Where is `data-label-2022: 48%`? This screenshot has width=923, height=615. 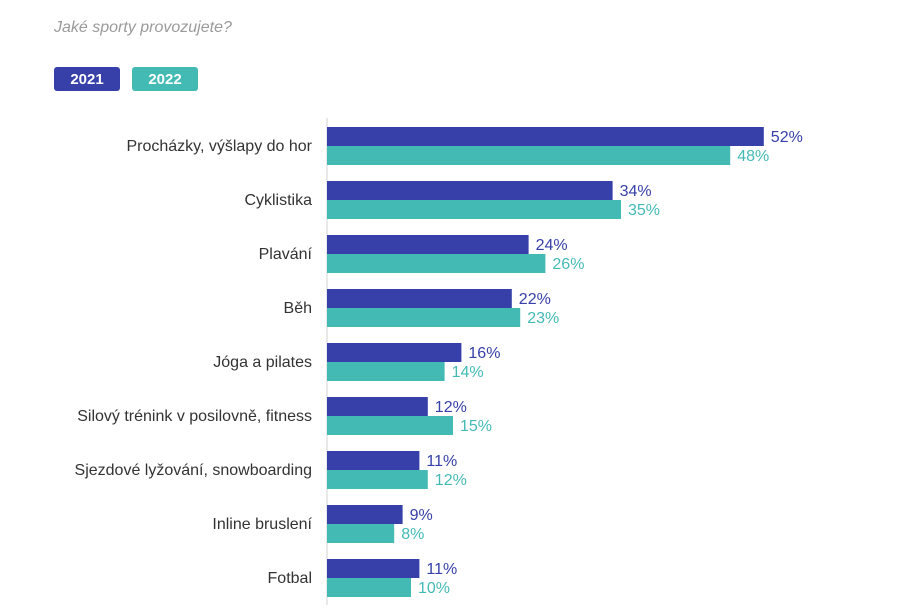
data-label-2022: 48% is located at coordinates (753, 156).